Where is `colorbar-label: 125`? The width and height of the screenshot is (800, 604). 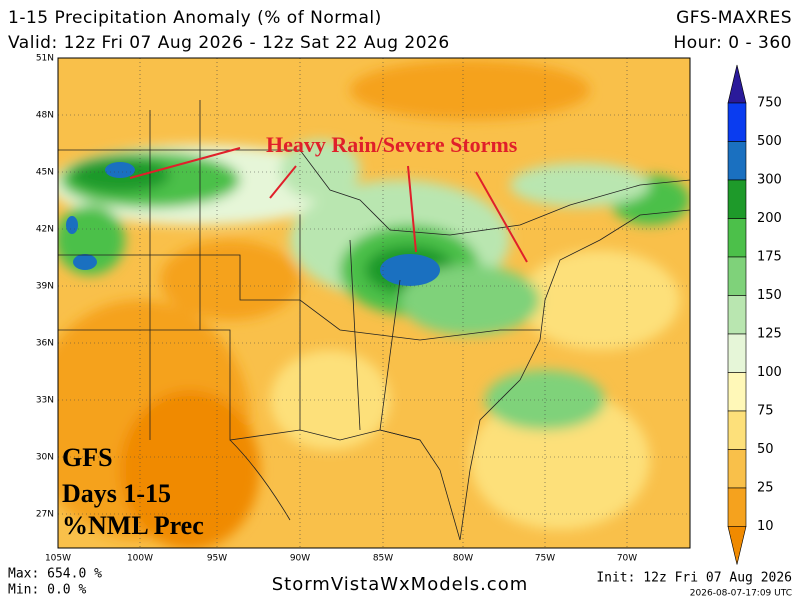
colorbar-label: 125 is located at coordinates (769, 334).